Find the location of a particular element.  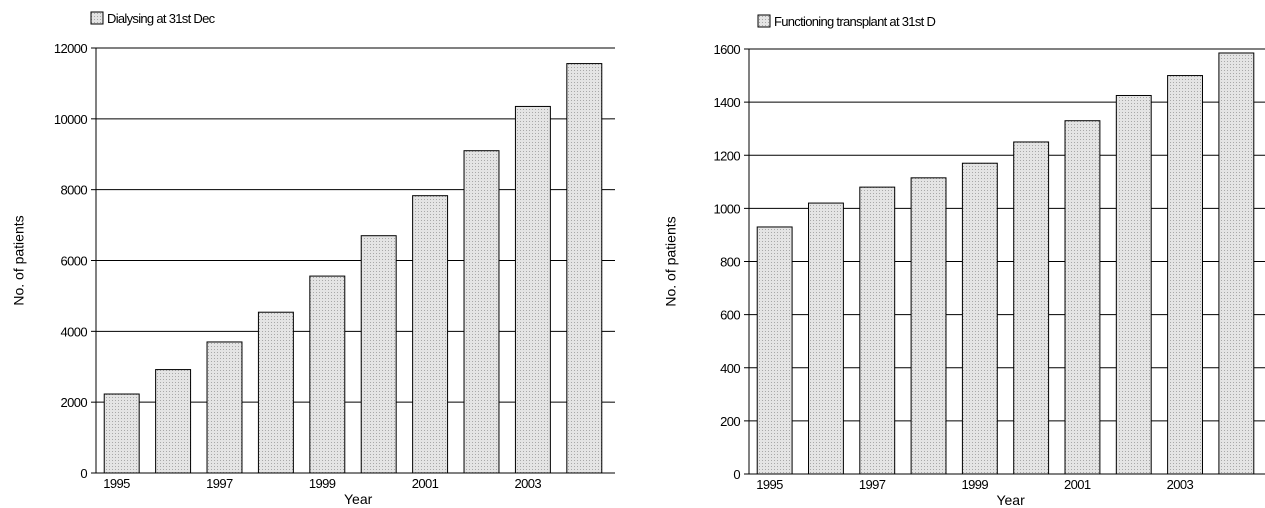

y-tick-label: 1000 is located at coordinates (726, 208).